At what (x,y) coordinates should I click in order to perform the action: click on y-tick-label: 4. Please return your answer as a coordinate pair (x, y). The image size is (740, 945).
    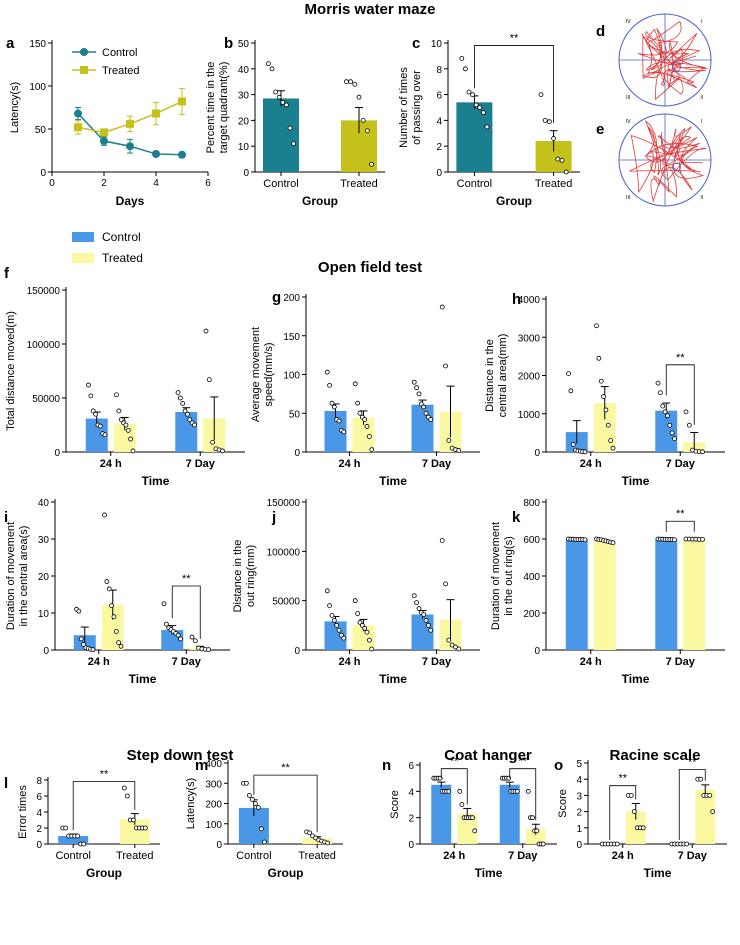
    Looking at the image, I should click on (411, 792).